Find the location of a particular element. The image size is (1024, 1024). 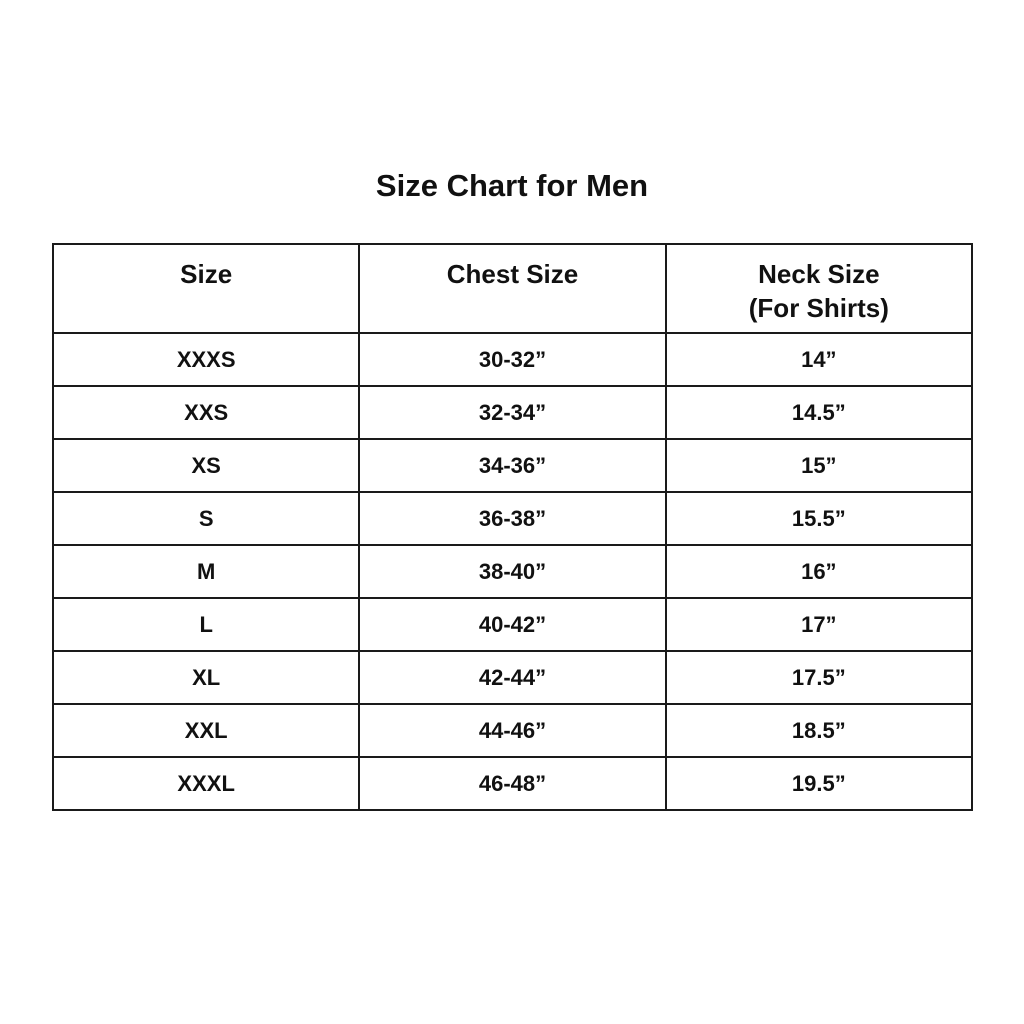

chest-size-cell: 44-46” is located at coordinates (512, 730).